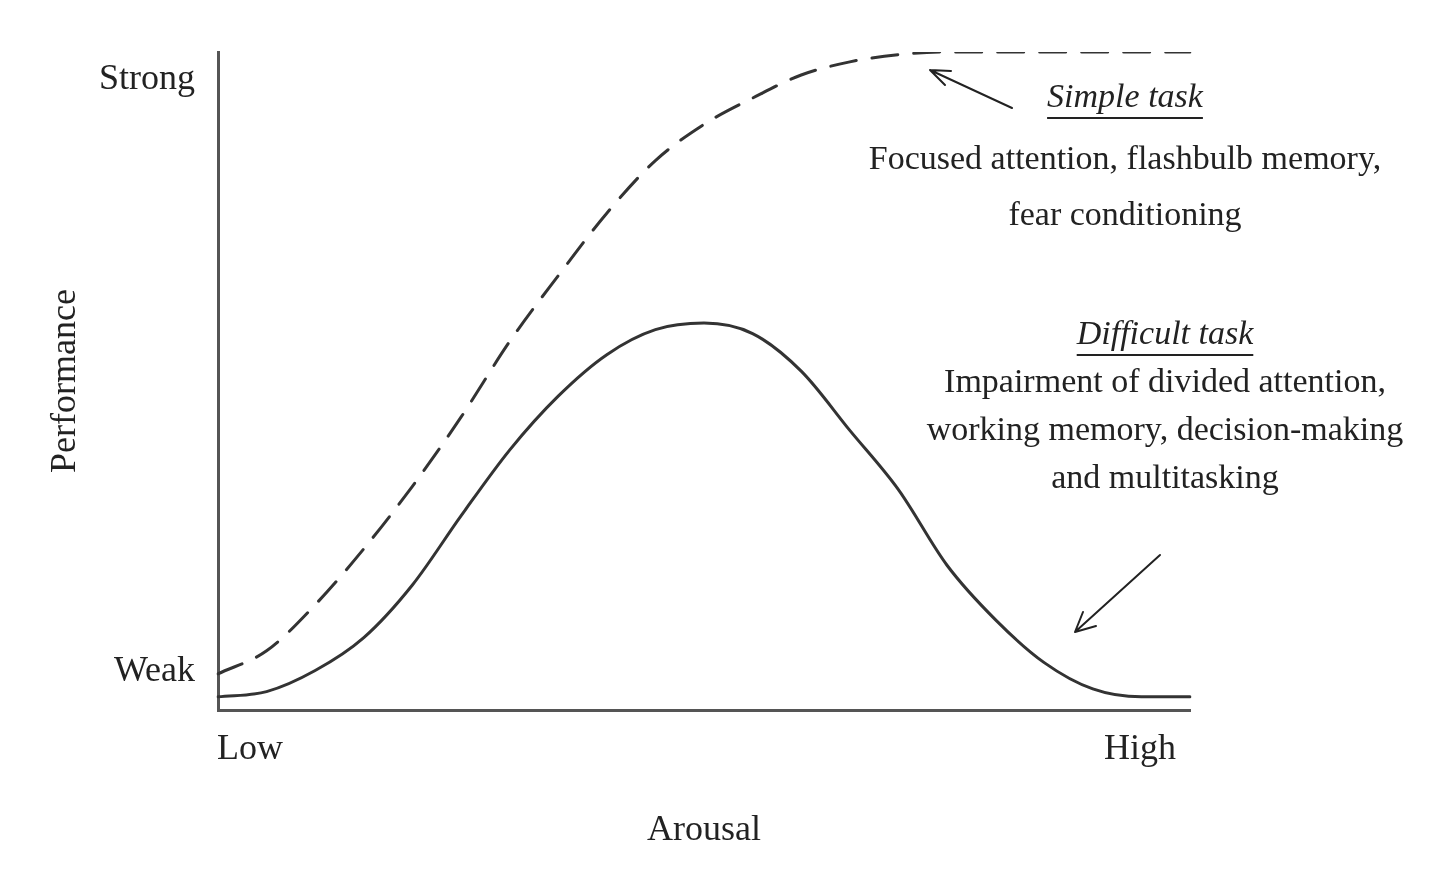  What do you see at coordinates (1140, 747) in the screenshot?
I see `text: High` at bounding box center [1140, 747].